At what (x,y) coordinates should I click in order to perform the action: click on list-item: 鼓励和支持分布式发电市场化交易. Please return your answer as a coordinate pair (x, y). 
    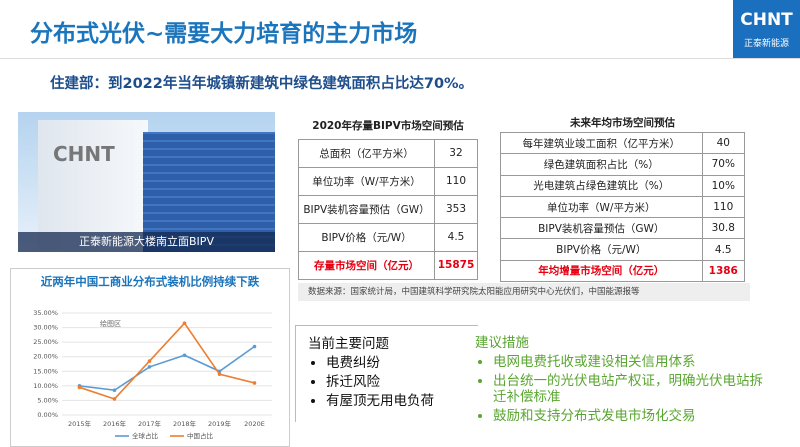
    Looking at the image, I should click on (629, 416).